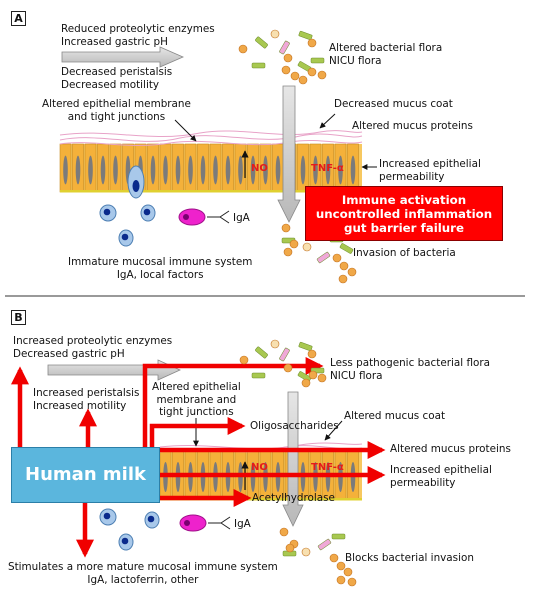 The width and height of the screenshot is (534, 602). Describe the element at coordinates (114, 41) in the screenshot. I see `enzymes-line-2: Increased gastric pH` at that location.